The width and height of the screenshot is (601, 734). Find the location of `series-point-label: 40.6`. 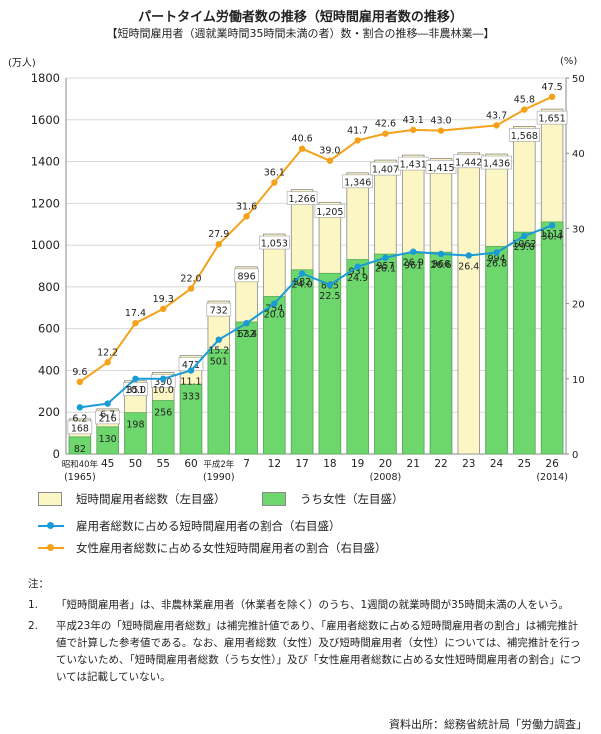

series-point-label: 40.6 is located at coordinates (302, 139).